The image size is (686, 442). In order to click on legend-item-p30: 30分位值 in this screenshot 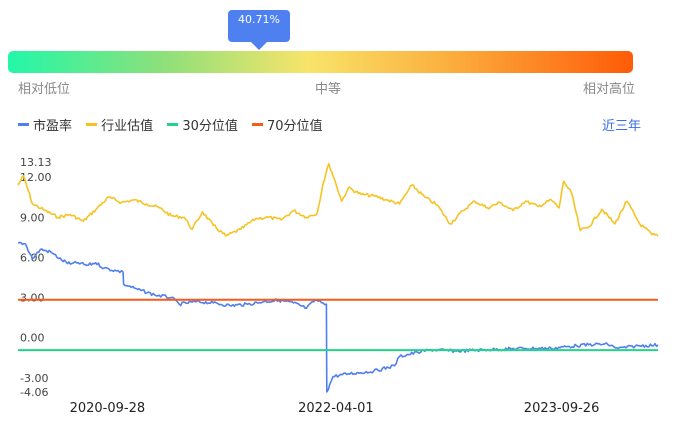, I will do `click(202, 124)`.